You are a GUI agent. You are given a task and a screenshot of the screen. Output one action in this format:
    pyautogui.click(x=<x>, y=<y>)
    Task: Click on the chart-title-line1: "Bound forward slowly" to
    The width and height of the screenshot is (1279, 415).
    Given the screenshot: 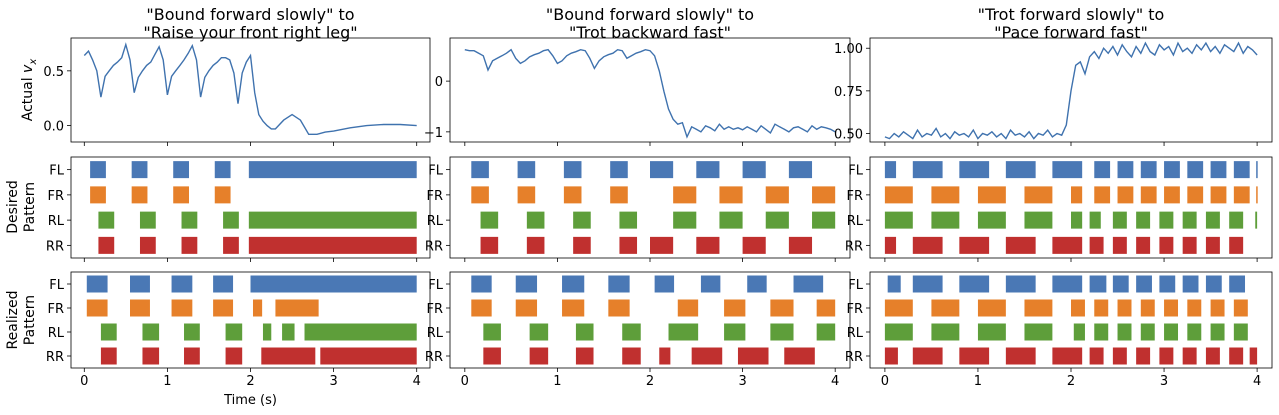 What is the action you would take?
    pyautogui.click(x=650, y=14)
    